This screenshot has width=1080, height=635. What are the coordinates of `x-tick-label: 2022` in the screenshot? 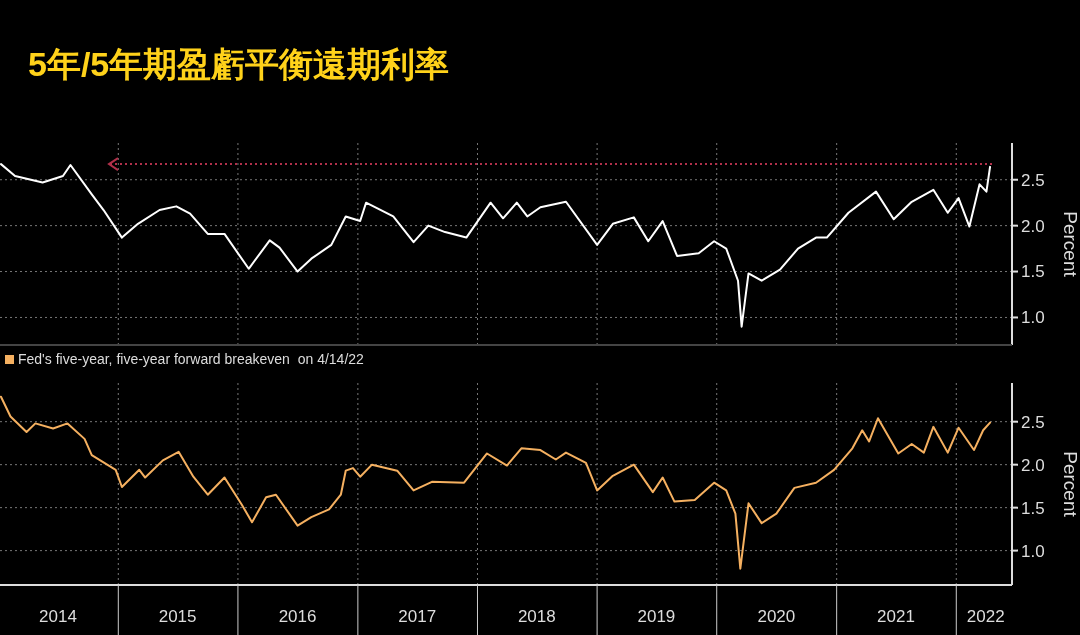 It's located at (985, 616).